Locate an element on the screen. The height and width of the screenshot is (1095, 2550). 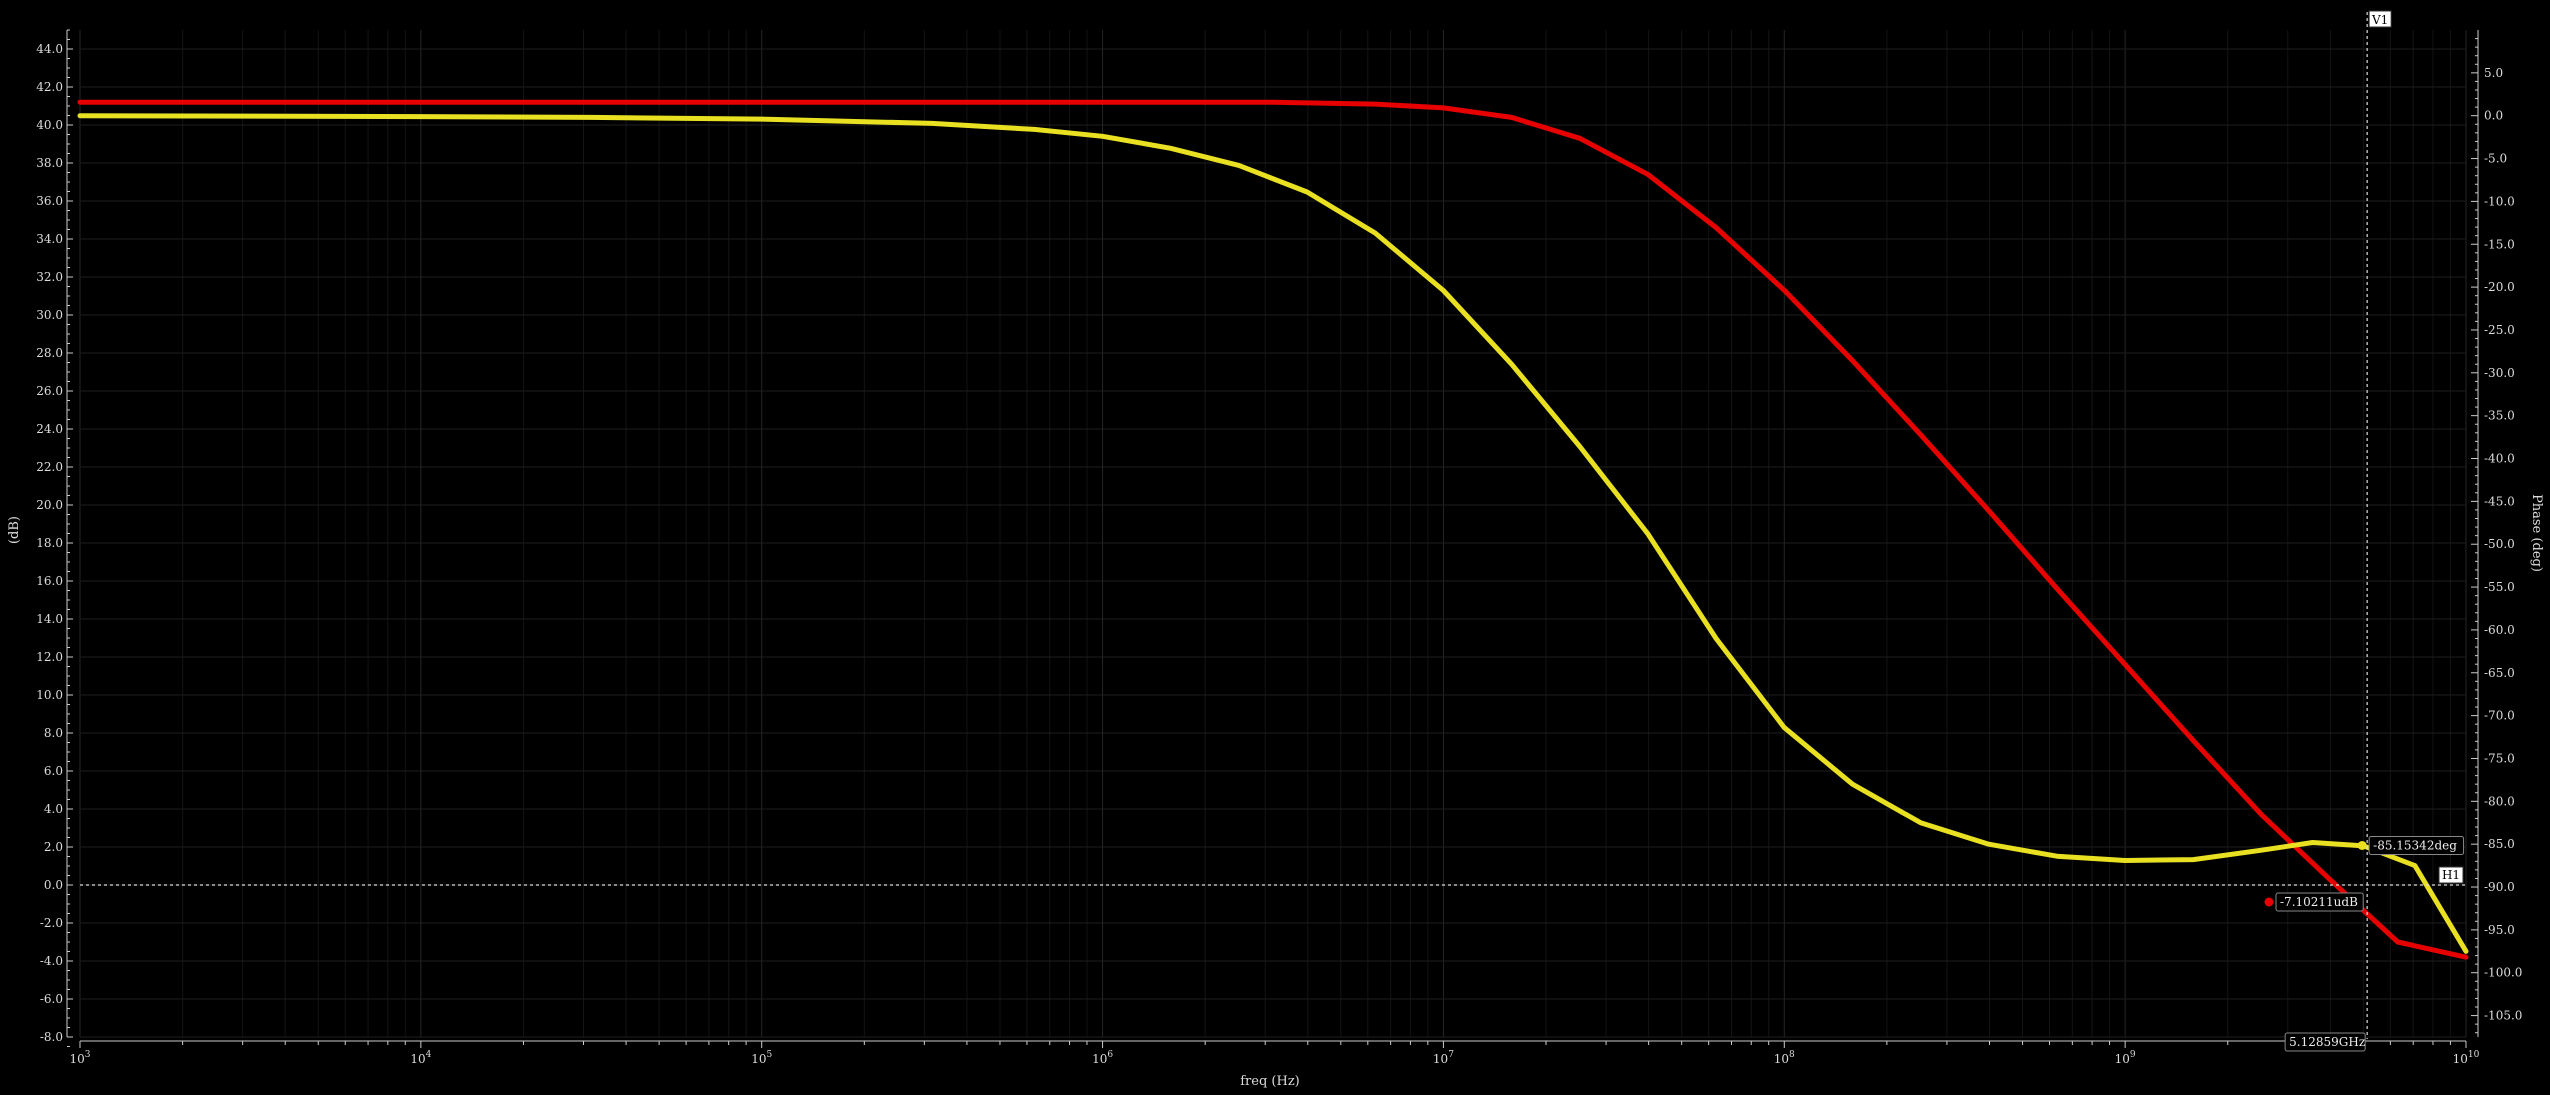
right-tick-label: -95.0 is located at coordinates (2499, 930).